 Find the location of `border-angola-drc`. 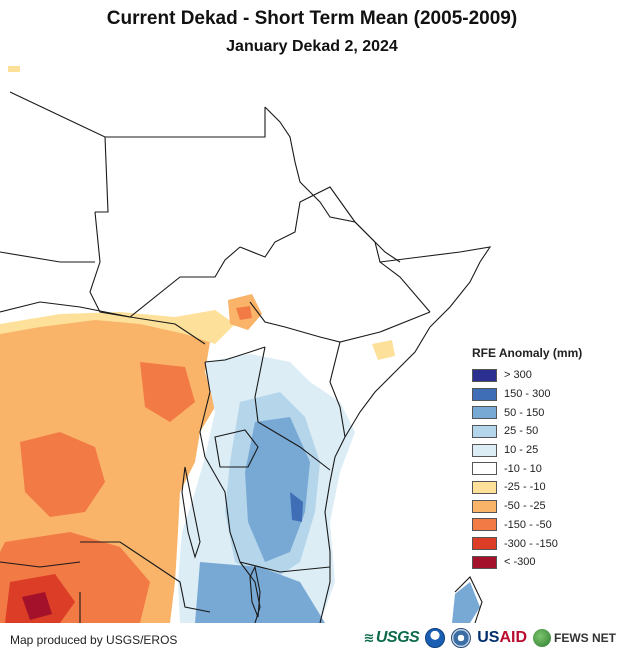

border-angola-drc is located at coordinates (40, 564).